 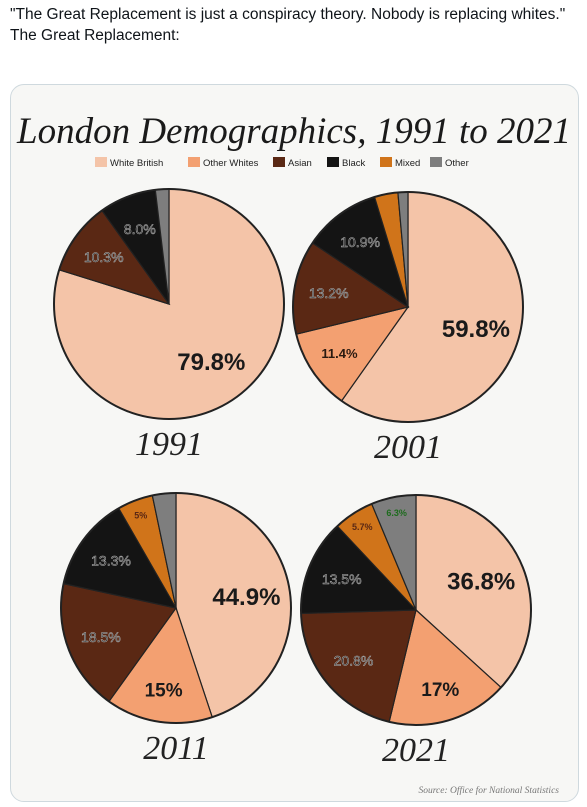 I want to click on slice-label-2001-asian: 13.2%, so click(x=329, y=293).